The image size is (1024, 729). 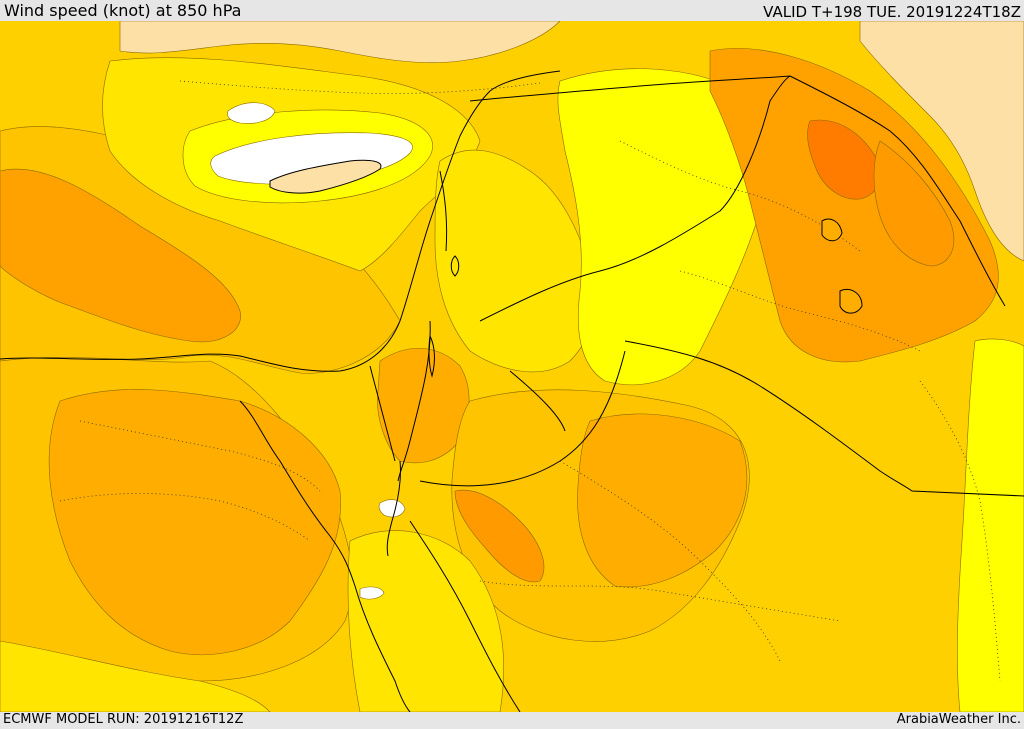 What do you see at coordinates (499, 536) in the screenshot?
I see `field-orange-redsea` at bounding box center [499, 536].